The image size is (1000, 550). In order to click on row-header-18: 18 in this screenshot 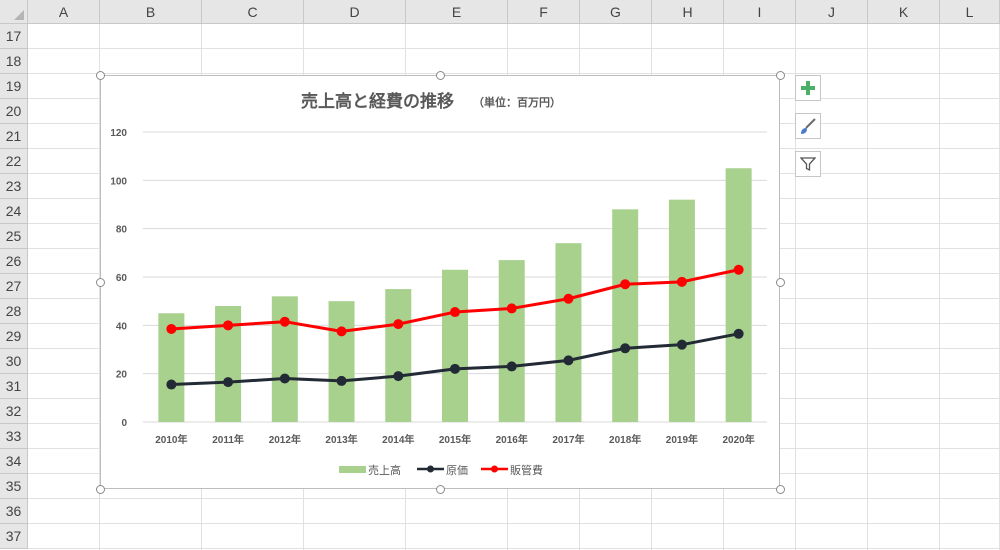, I will do `click(14, 61)`.